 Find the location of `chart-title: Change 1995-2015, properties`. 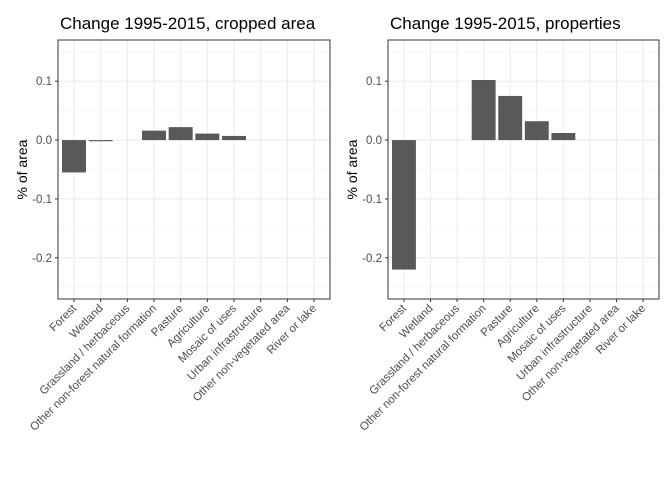

chart-title: Change 1995-2015, properties is located at coordinates (505, 23).